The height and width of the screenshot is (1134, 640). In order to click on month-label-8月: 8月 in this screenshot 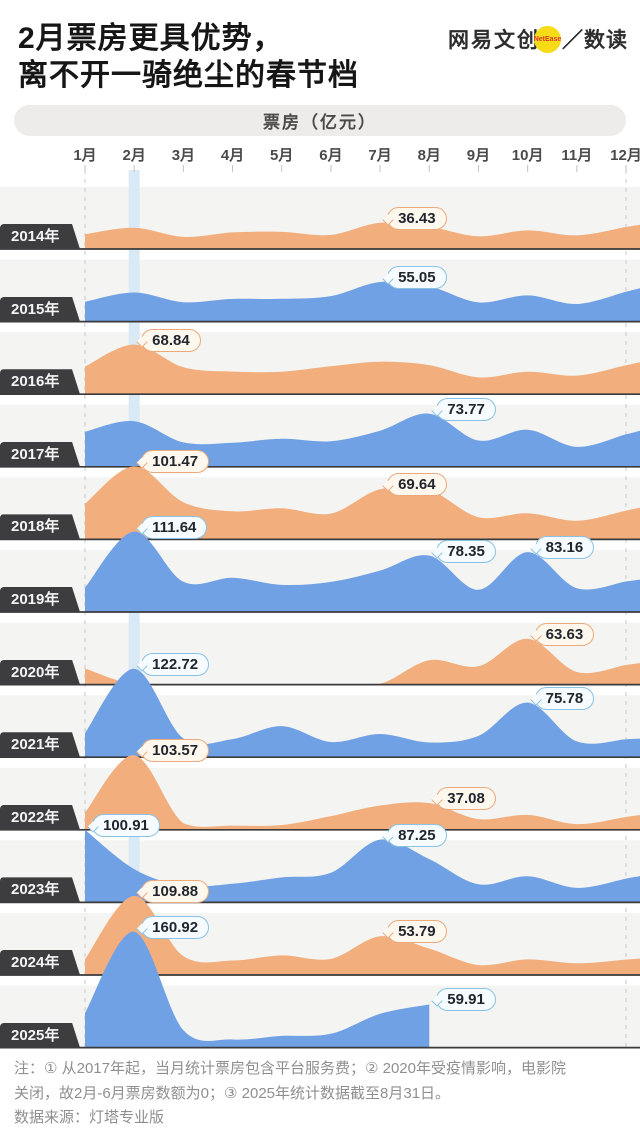, I will do `click(429, 155)`.